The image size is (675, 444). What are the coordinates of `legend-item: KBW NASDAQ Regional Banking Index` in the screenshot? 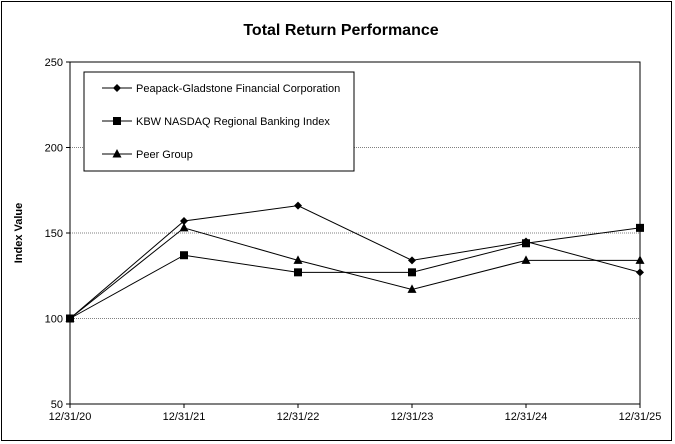 It's located at (216, 122).